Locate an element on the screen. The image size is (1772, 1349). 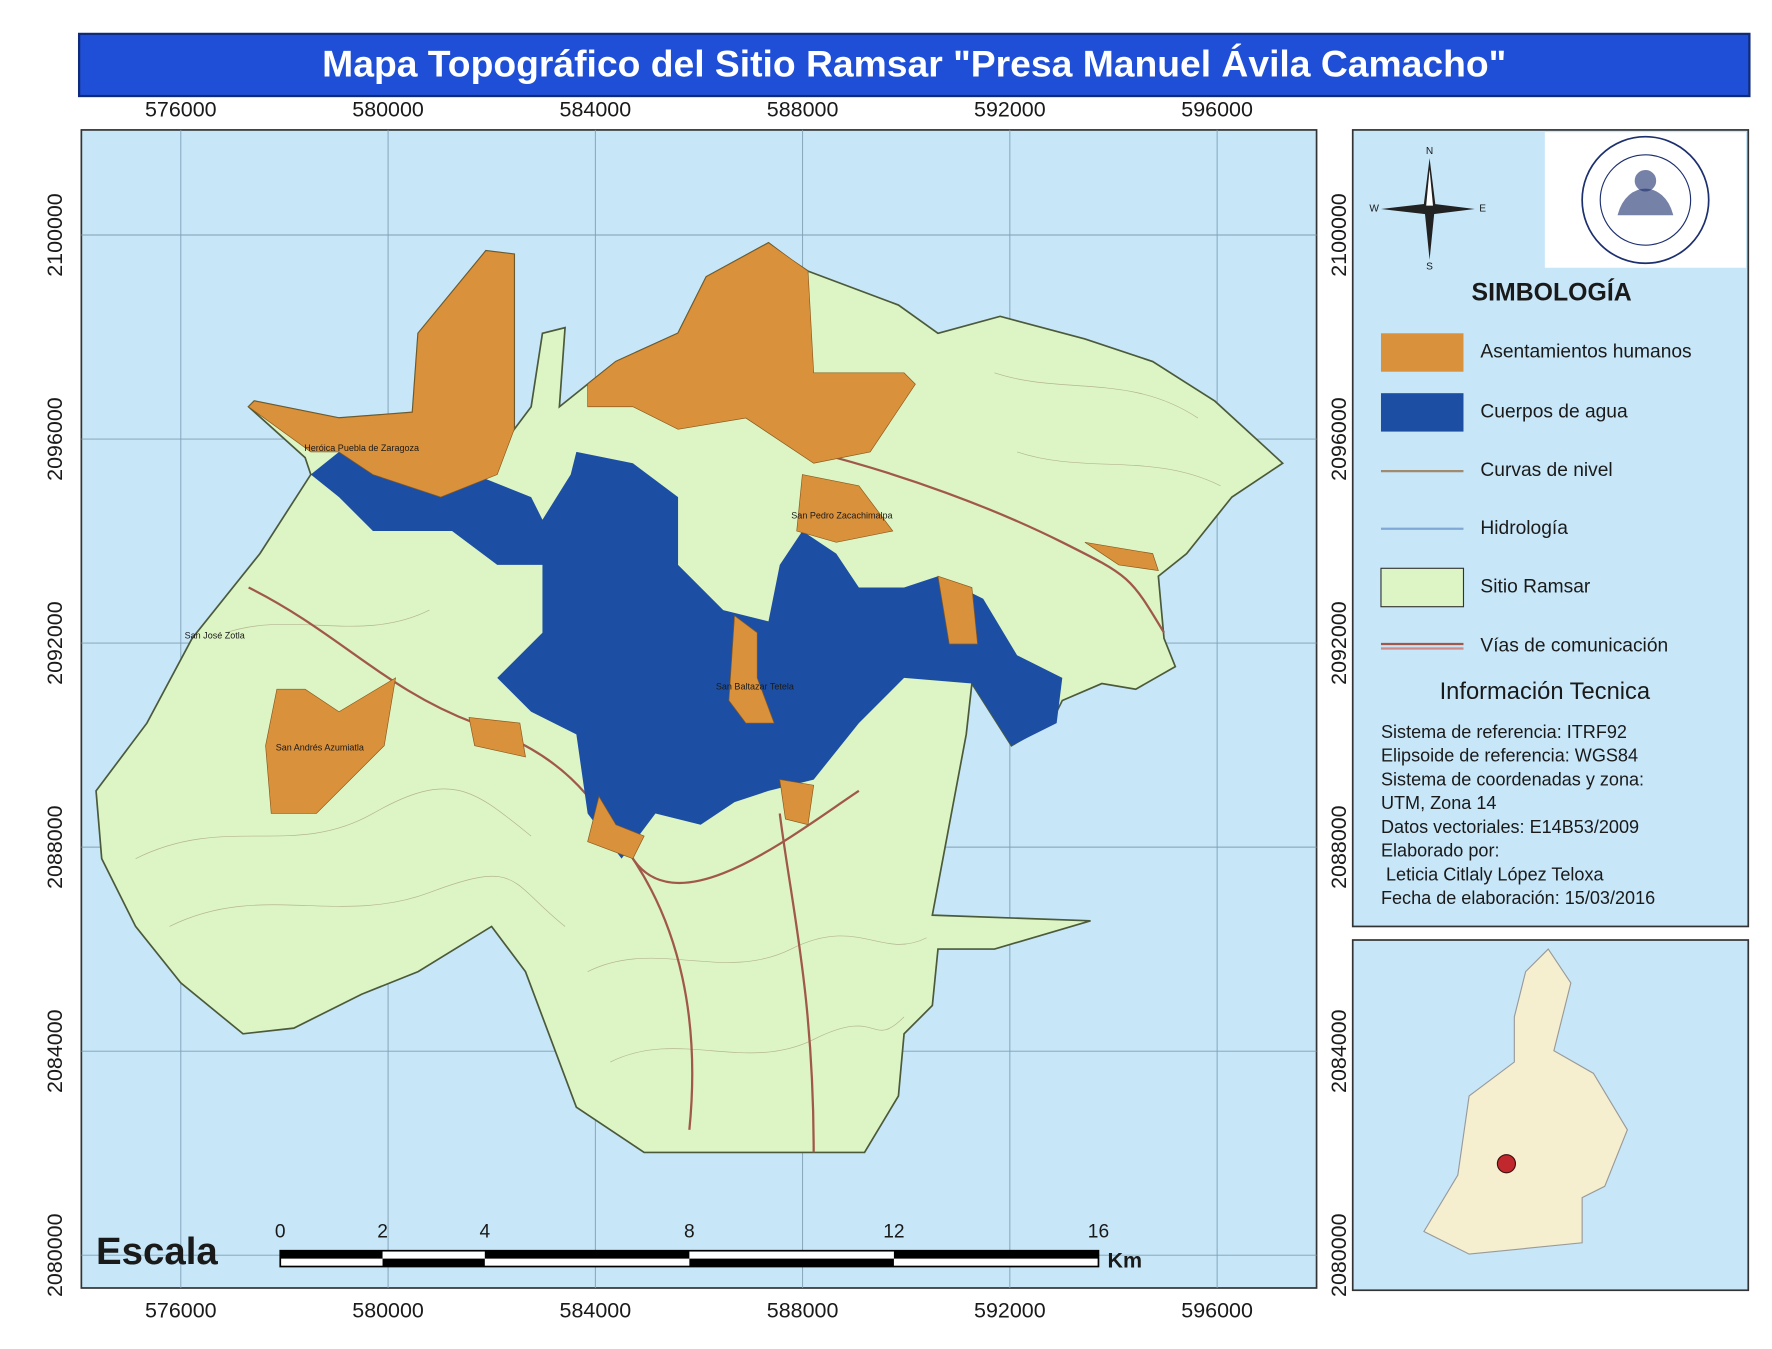
swatch-ramsar is located at coordinates (1422, 587).